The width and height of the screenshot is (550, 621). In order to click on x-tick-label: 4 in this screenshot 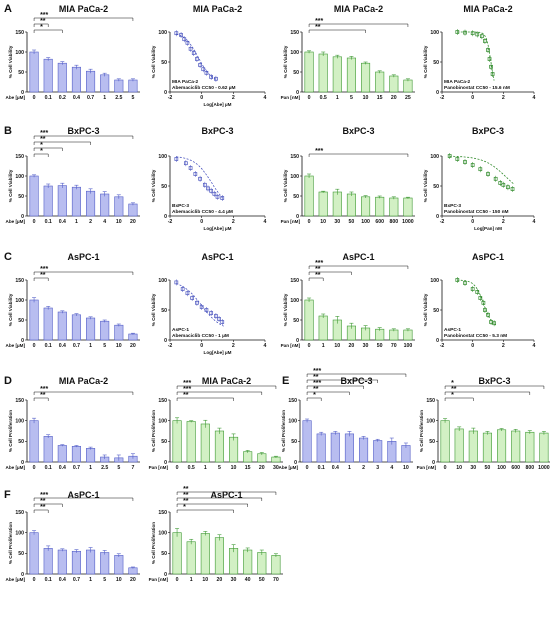, I will do `click(534, 98)`.